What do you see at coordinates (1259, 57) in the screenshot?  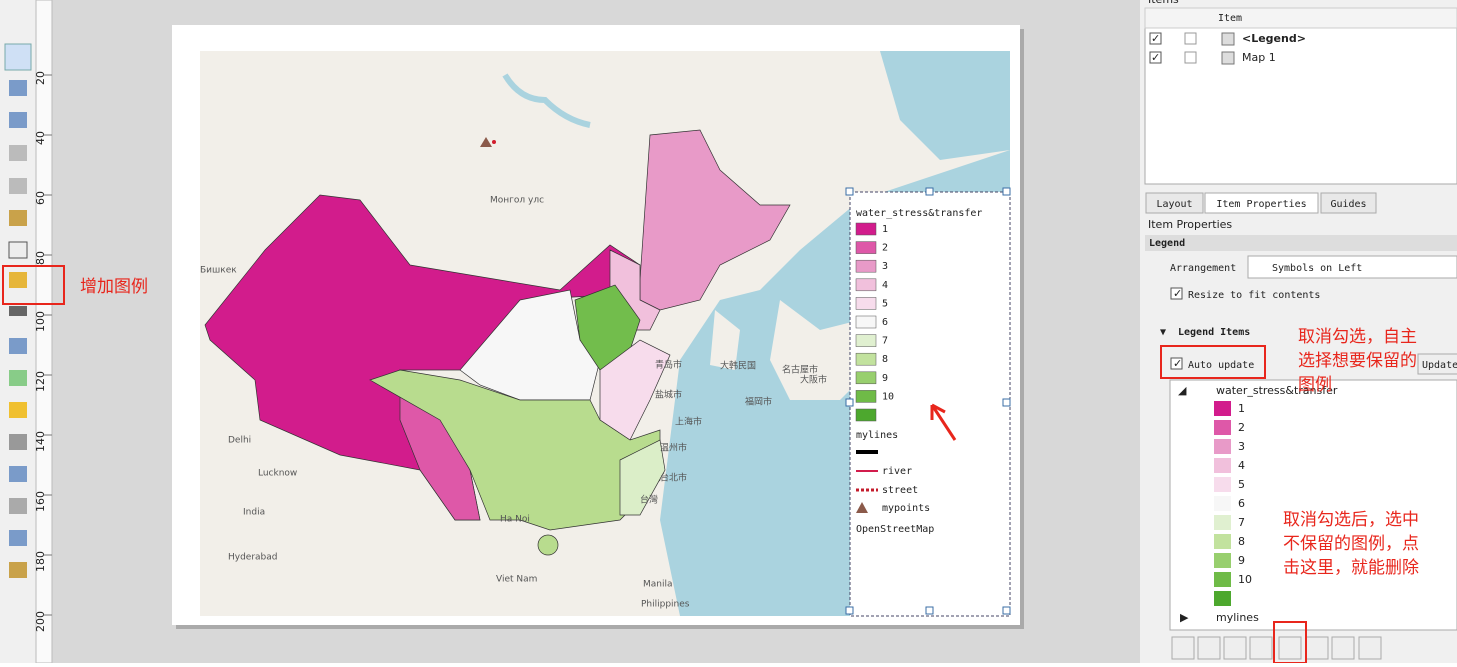 I see `item-name: Map 1` at bounding box center [1259, 57].